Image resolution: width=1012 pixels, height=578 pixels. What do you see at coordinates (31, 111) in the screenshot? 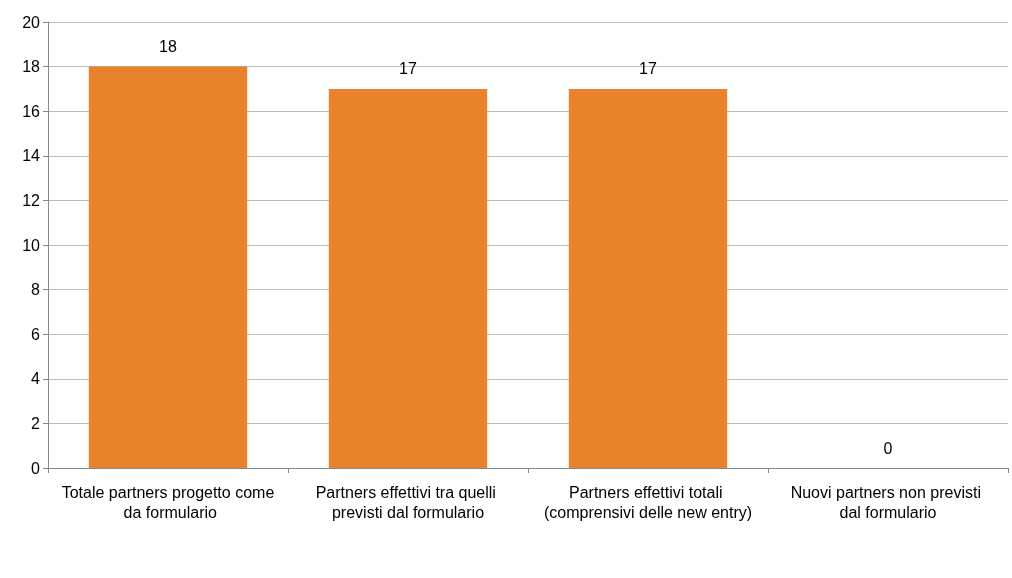
I see `y-tick-label: 16` at bounding box center [31, 111].